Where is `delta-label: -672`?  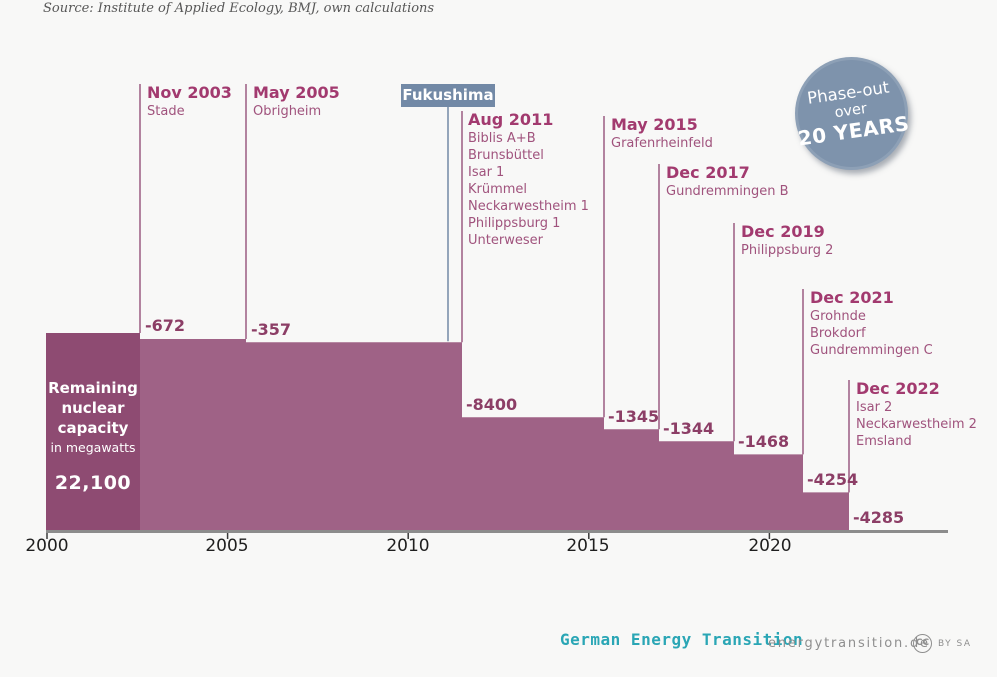 delta-label: -672 is located at coordinates (165, 325).